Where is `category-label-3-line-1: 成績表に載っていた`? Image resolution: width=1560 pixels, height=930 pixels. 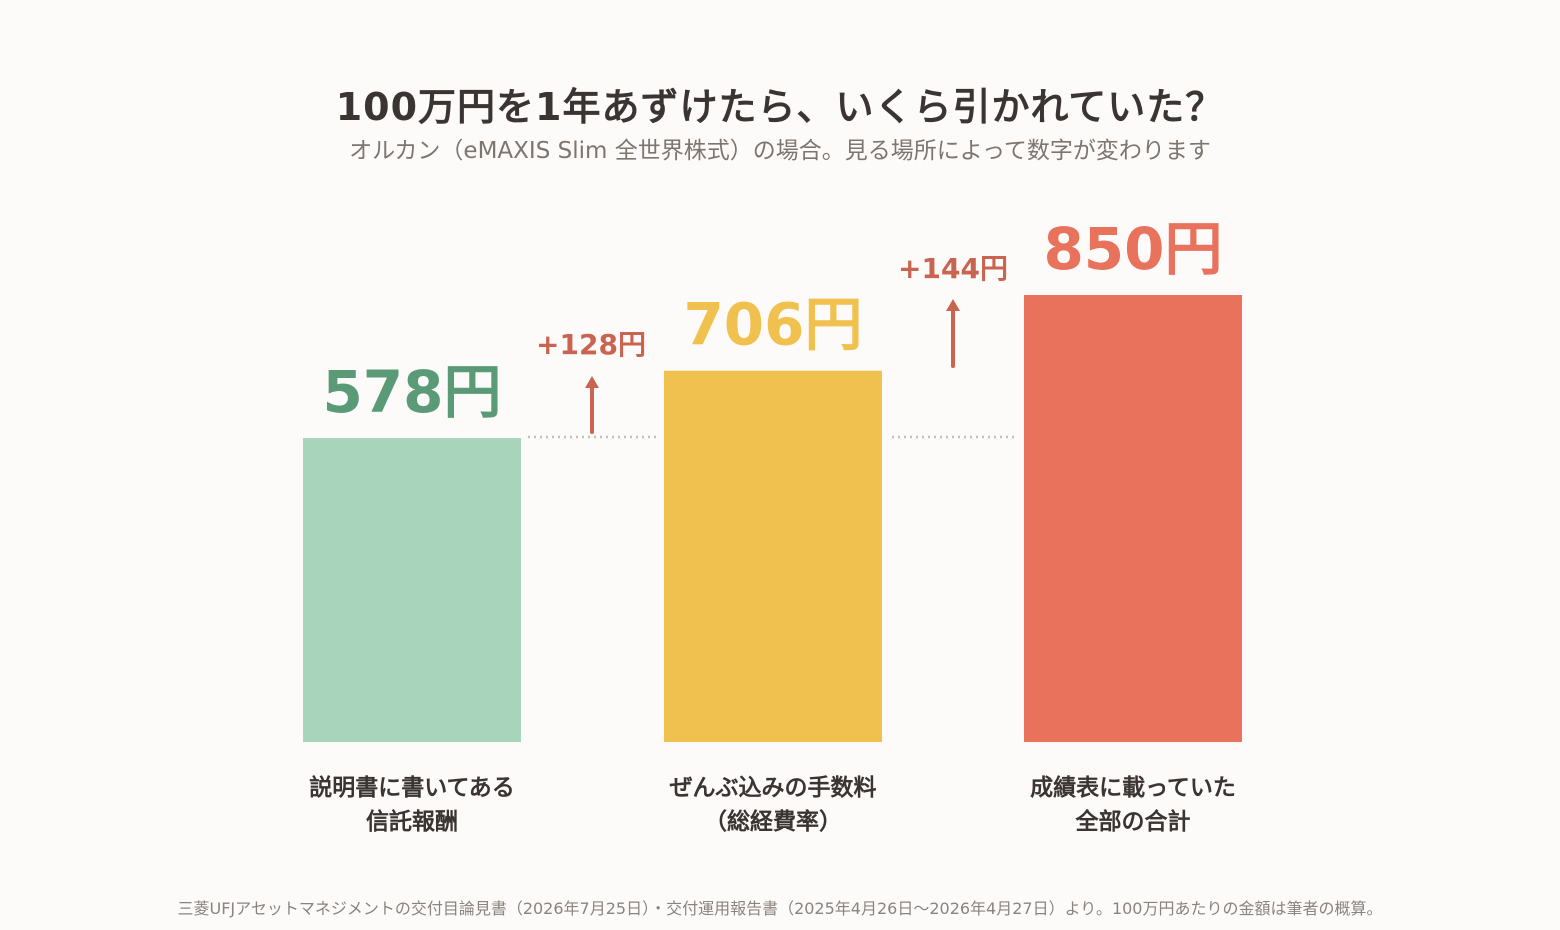 category-label-3-line-1: 成績表に載っていた is located at coordinates (1133, 787).